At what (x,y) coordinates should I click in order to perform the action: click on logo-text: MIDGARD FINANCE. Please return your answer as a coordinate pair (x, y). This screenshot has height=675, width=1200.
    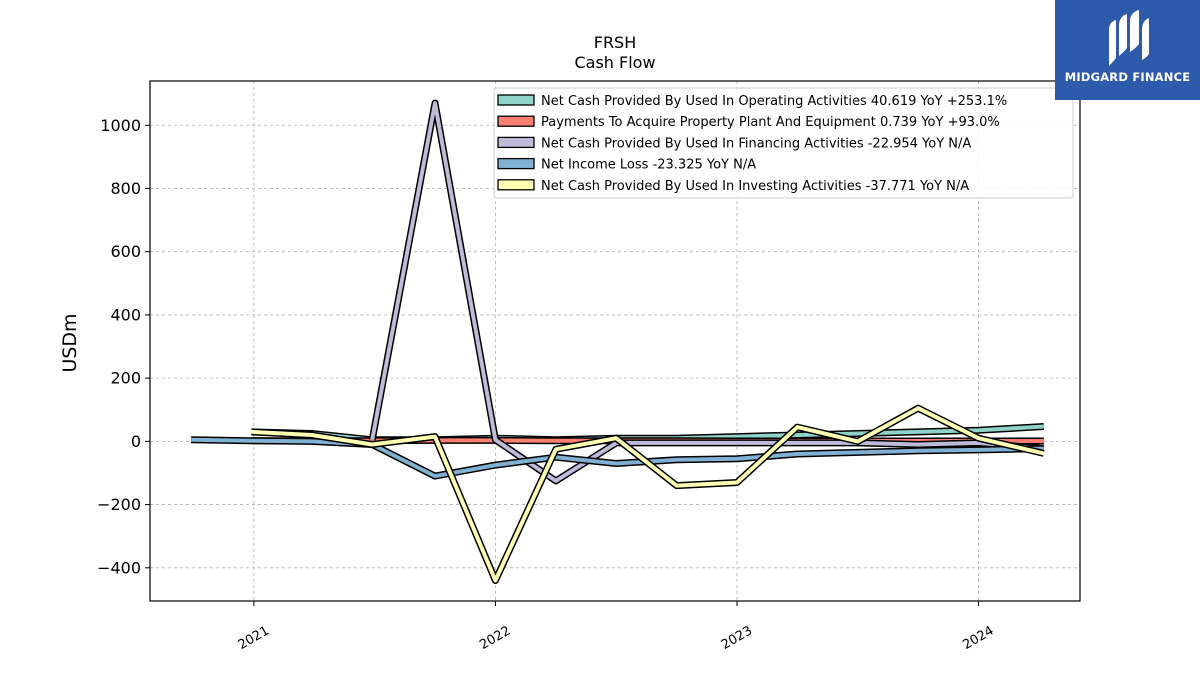
    Looking at the image, I should click on (1127, 77).